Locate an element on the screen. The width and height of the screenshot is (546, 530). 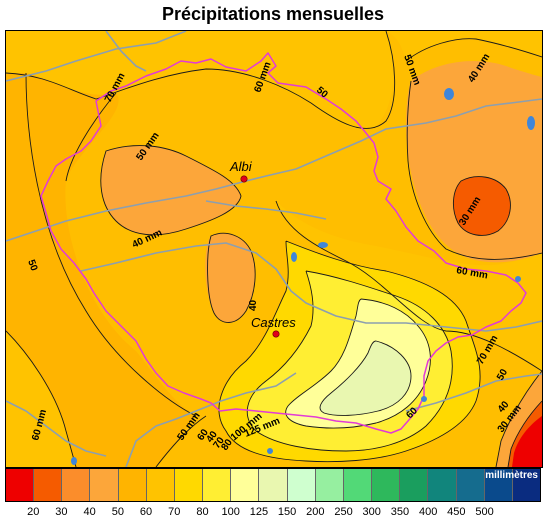
contour-40-center is located at coordinates (231, 277).